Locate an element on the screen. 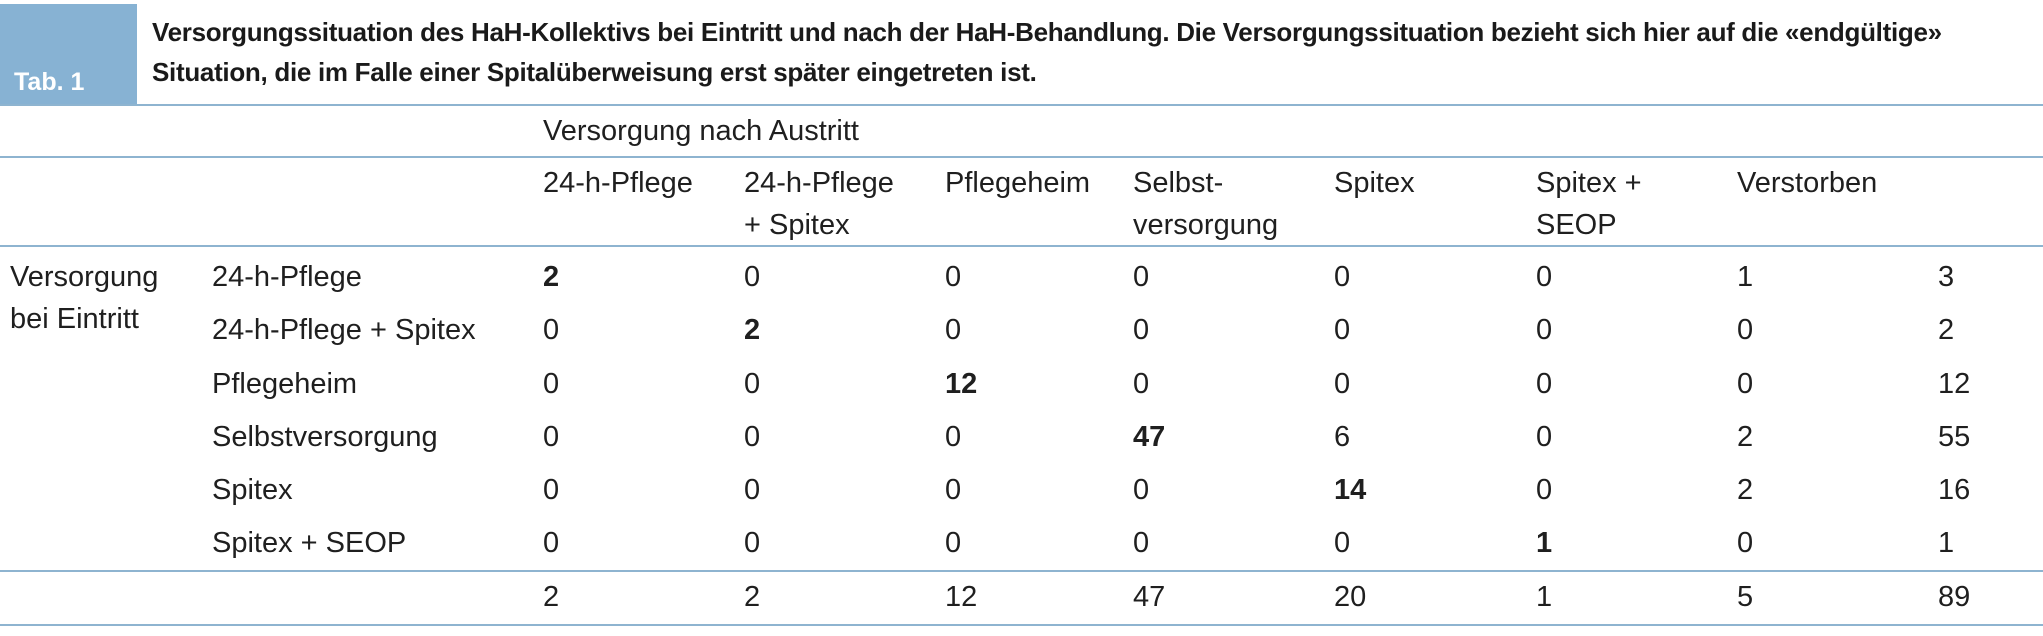 The image size is (2043, 636). row-label: Pflegeheim is located at coordinates (285, 384).